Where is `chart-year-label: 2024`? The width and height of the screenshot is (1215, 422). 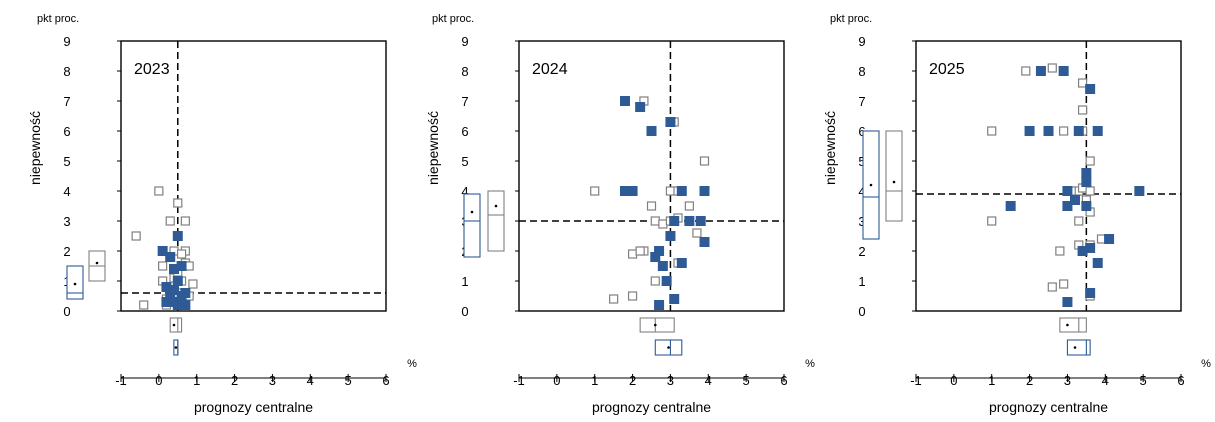
chart-year-label: 2024 is located at coordinates (550, 69).